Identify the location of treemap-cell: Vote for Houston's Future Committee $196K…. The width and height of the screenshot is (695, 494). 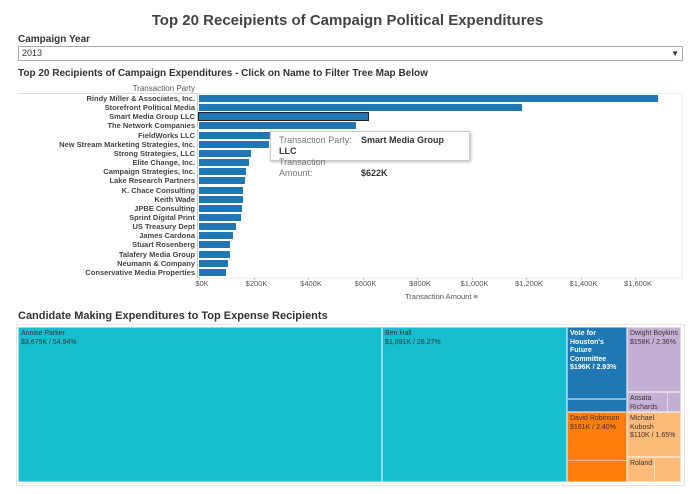
(597, 363).